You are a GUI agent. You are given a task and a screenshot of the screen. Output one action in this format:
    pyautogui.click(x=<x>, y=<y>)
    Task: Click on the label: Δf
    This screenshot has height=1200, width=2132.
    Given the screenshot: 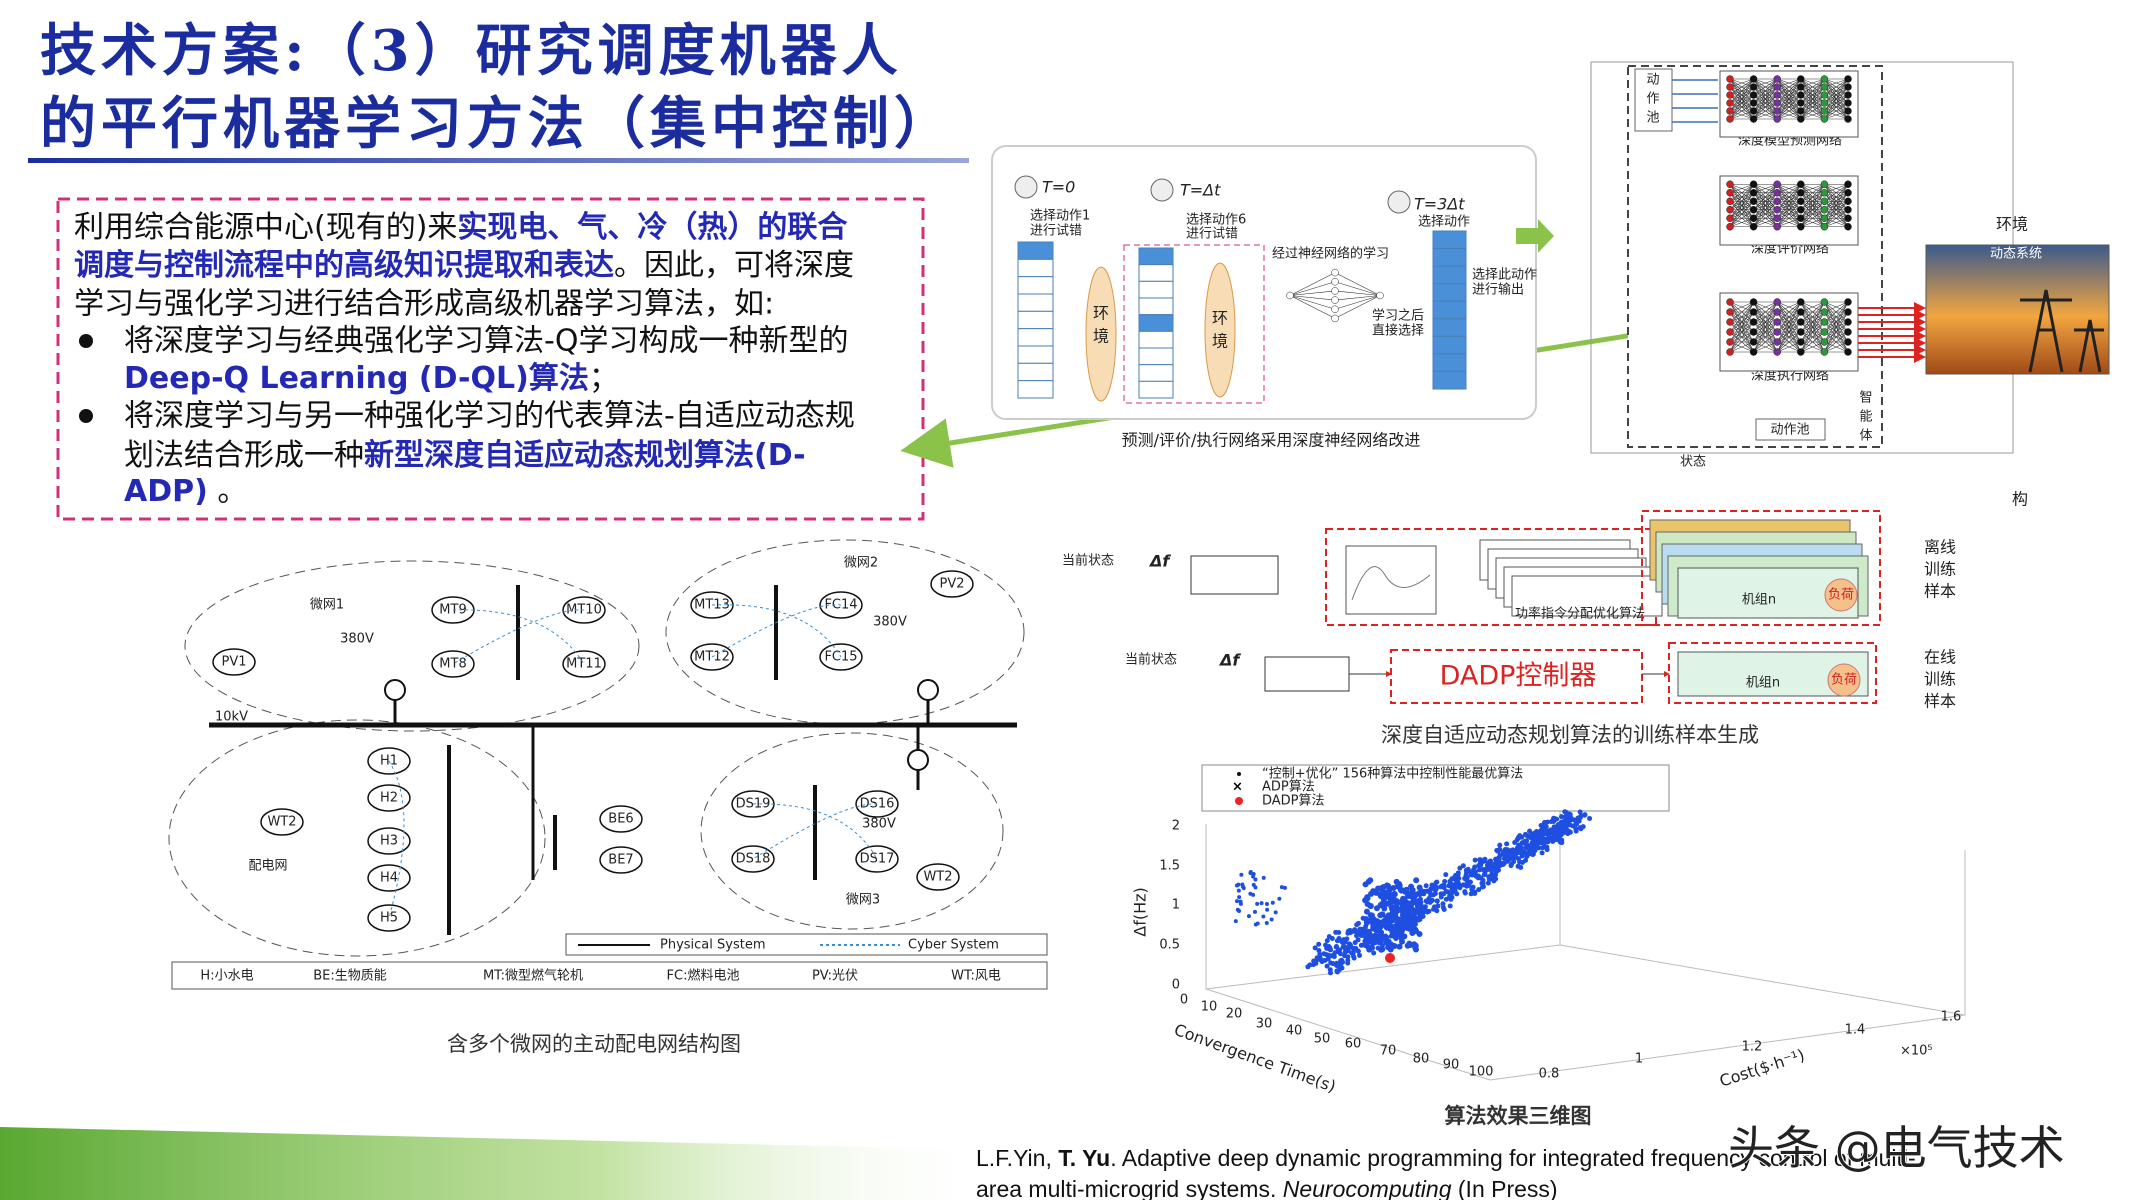 What is the action you would take?
    pyautogui.click(x=1229, y=660)
    